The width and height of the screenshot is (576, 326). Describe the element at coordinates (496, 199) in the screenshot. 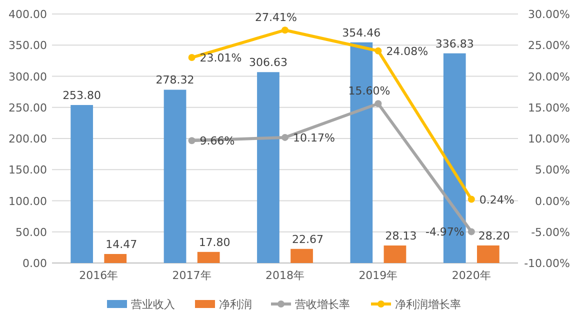

I see `data-label: 0.24%` at that location.